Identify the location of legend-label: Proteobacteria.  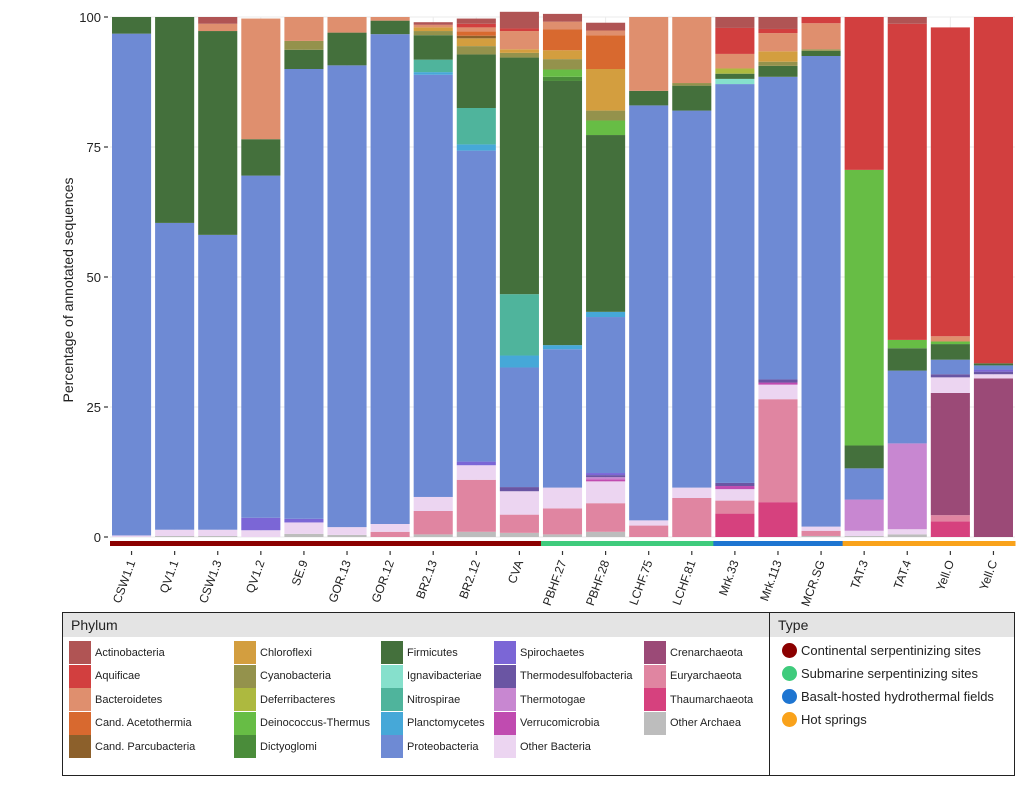
(443, 746).